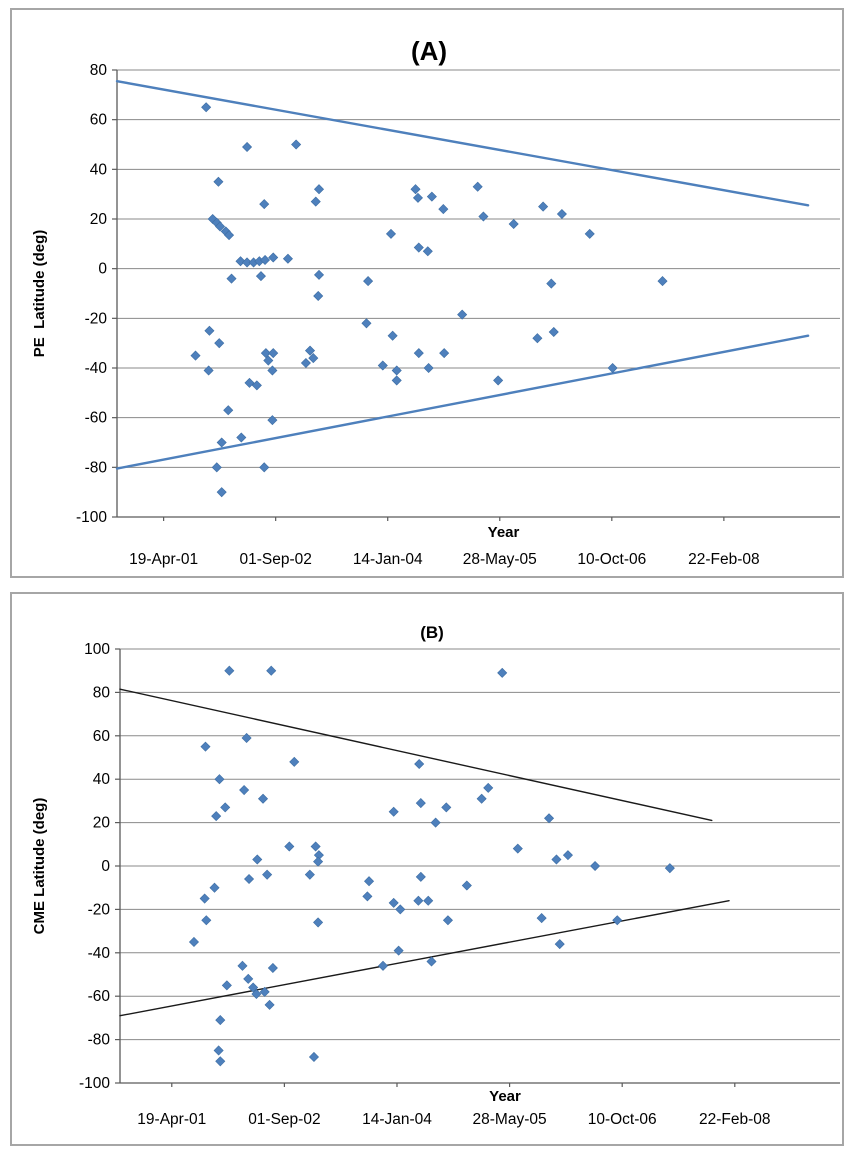 Image resolution: width=852 pixels, height=1149 pixels. Describe the element at coordinates (39, 294) in the screenshot. I see `y-axis-title: PE Latitude (deg)` at that location.